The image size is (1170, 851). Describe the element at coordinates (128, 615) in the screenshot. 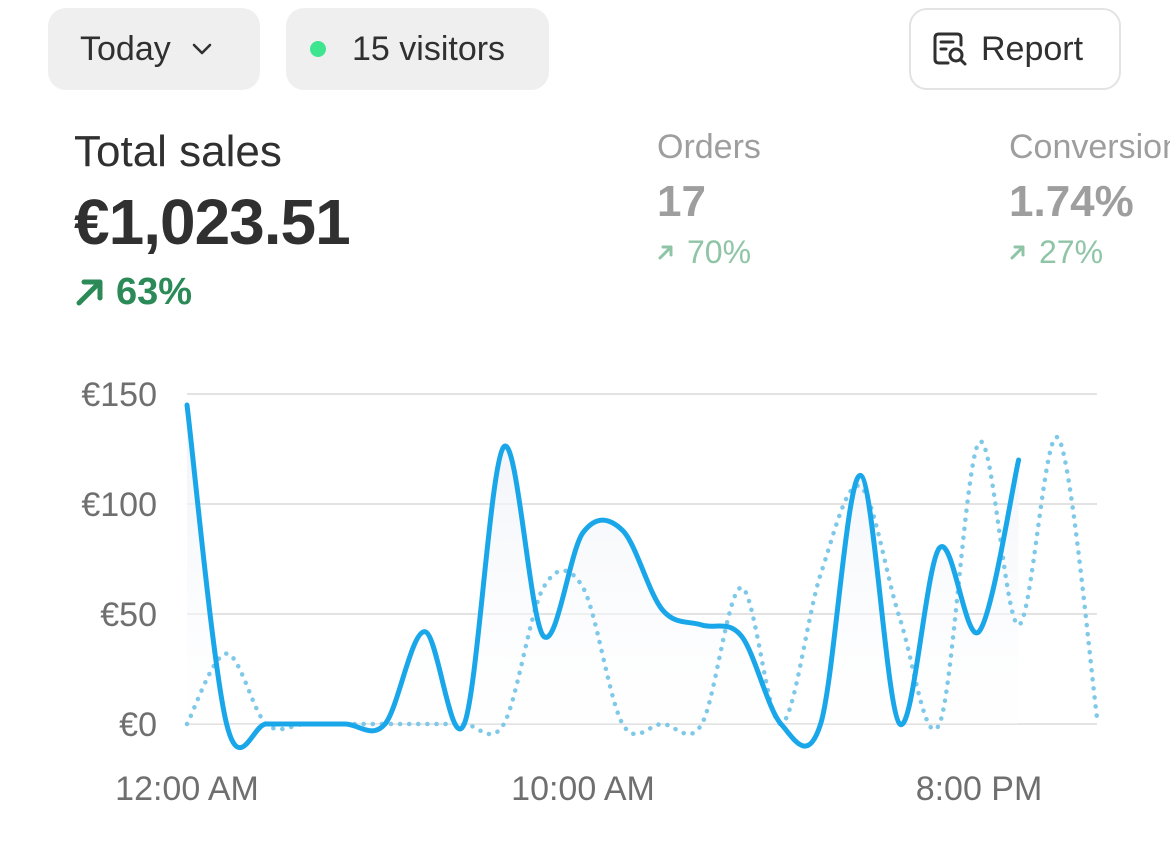

I see `y-tick-label: €50` at that location.